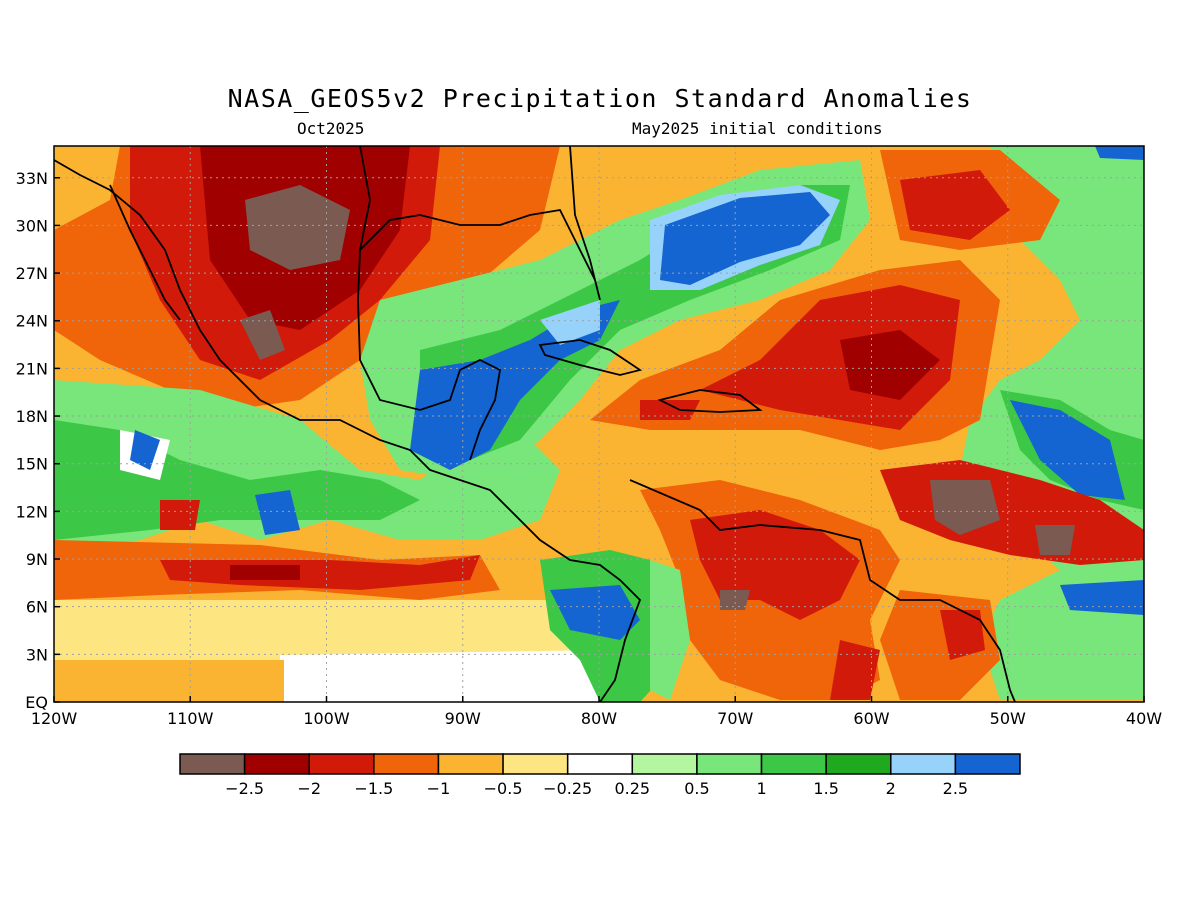 This screenshot has height=900, width=1200. I want to click on lon-tick-label: 80W, so click(599, 718).